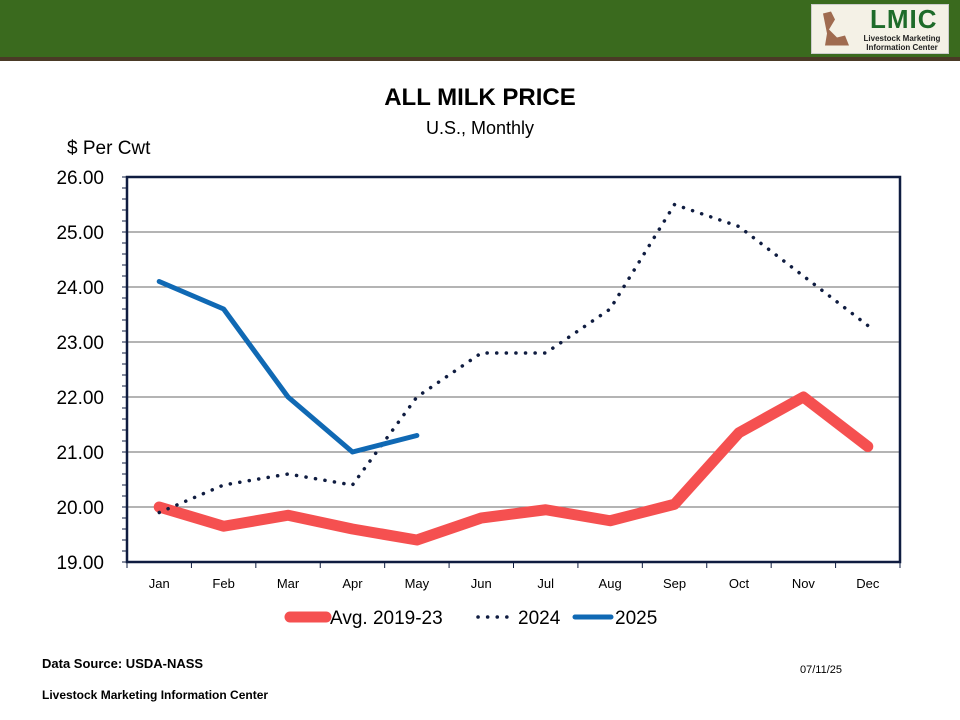 This screenshot has height=720, width=960. Describe the element at coordinates (223, 583) in the screenshot. I see `x-tick-label: Feb` at that location.